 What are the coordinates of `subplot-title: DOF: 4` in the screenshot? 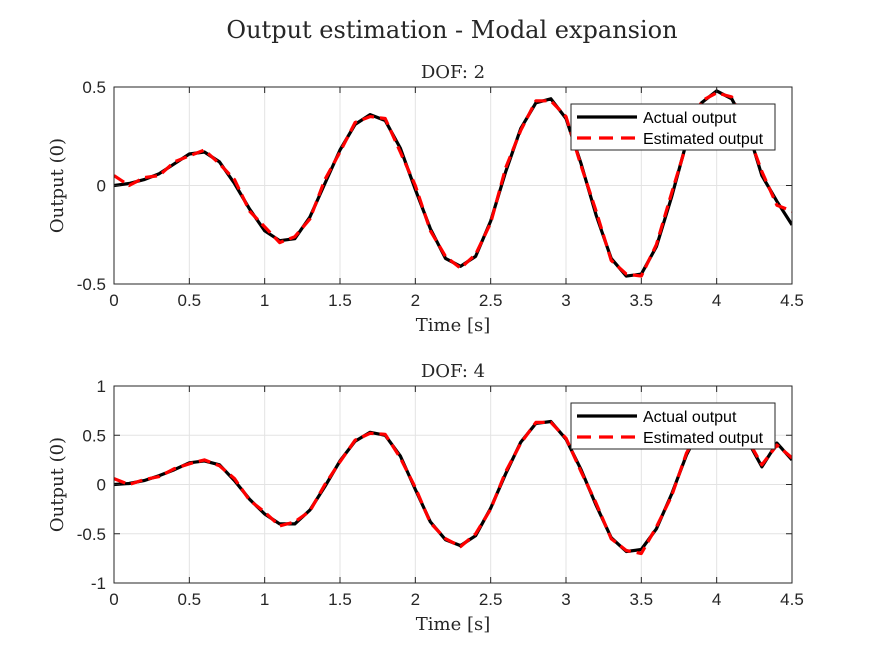 It's located at (453, 371).